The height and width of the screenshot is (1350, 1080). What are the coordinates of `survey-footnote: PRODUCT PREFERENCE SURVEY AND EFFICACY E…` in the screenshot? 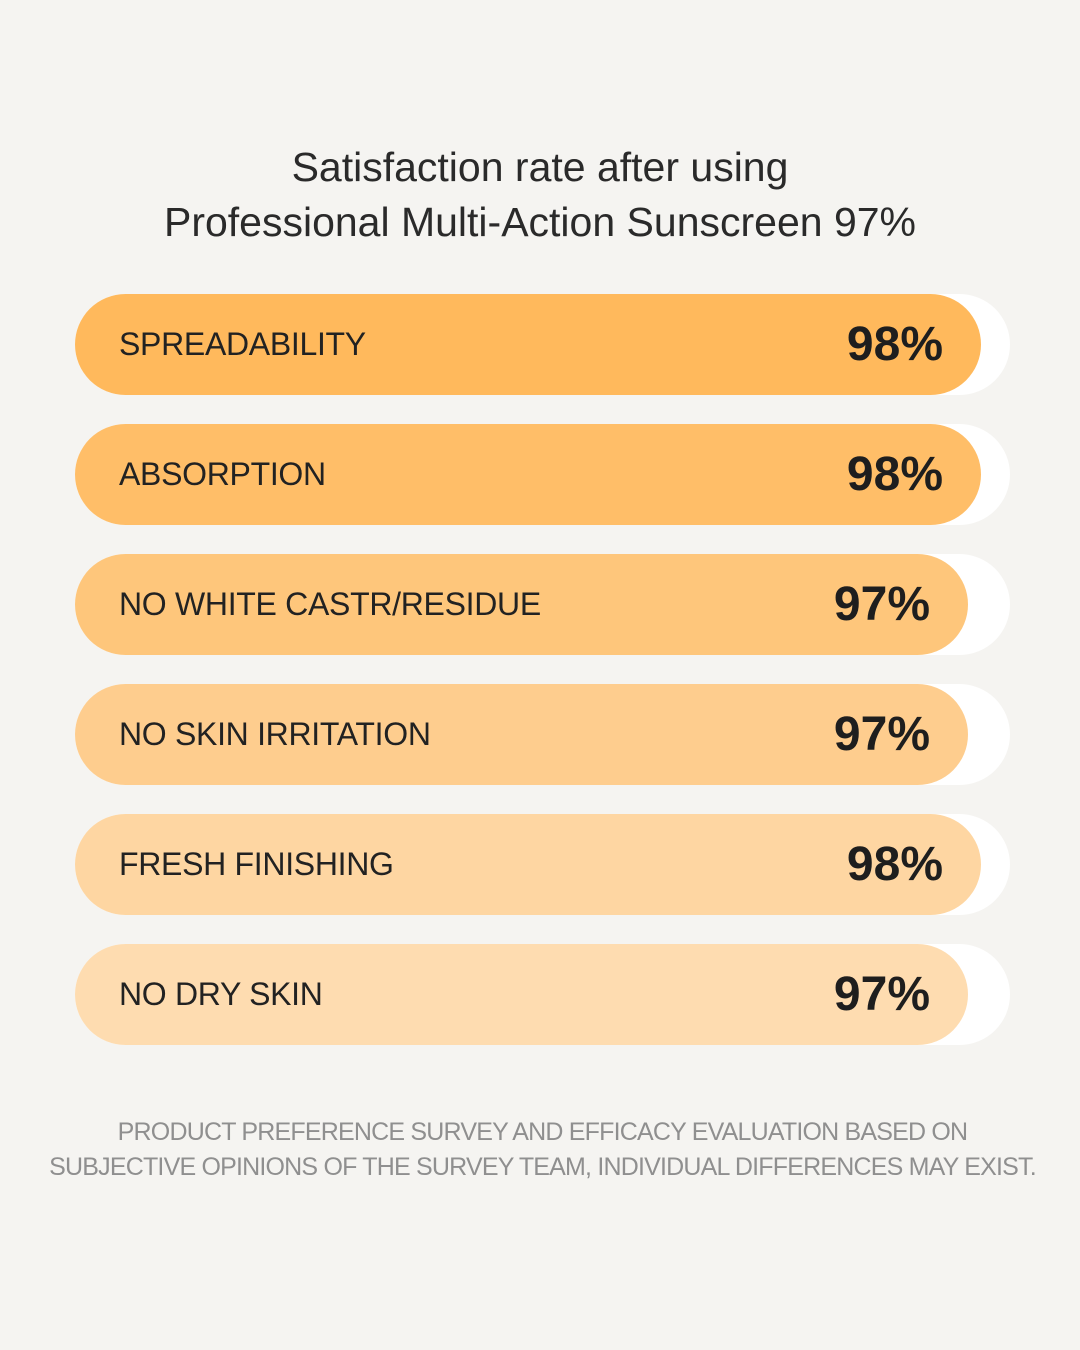 It's located at (540, 1150).